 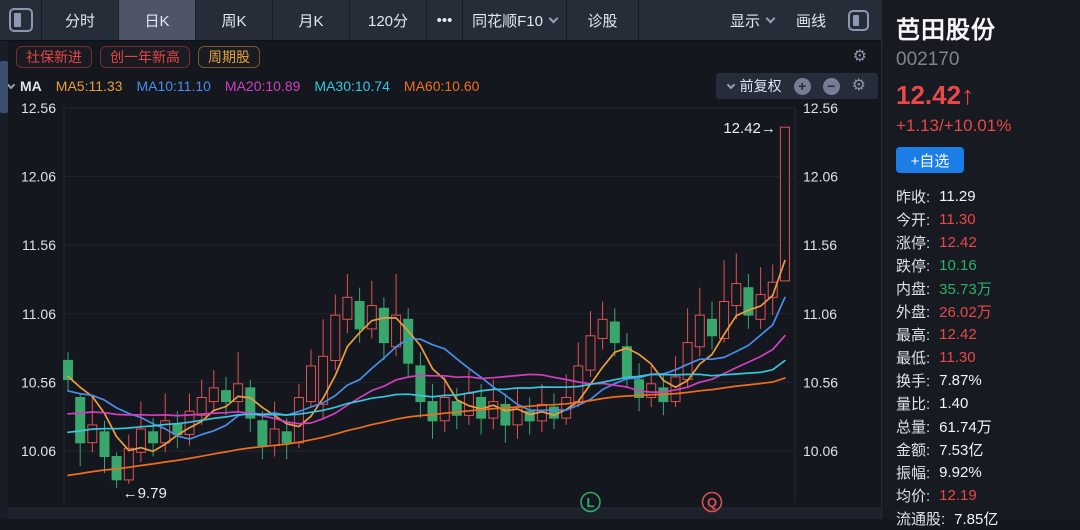 What do you see at coordinates (988, 95) in the screenshot?
I see `current-price: 12.42↑` at bounding box center [988, 95].